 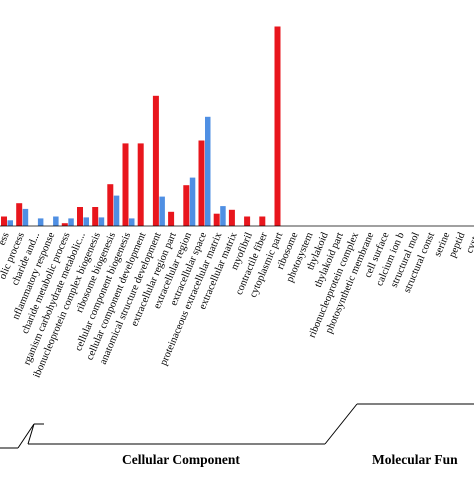 What do you see at coordinates (26, 436) in the screenshot?
I see `bracket-left-group-diagonal` at bounding box center [26, 436].